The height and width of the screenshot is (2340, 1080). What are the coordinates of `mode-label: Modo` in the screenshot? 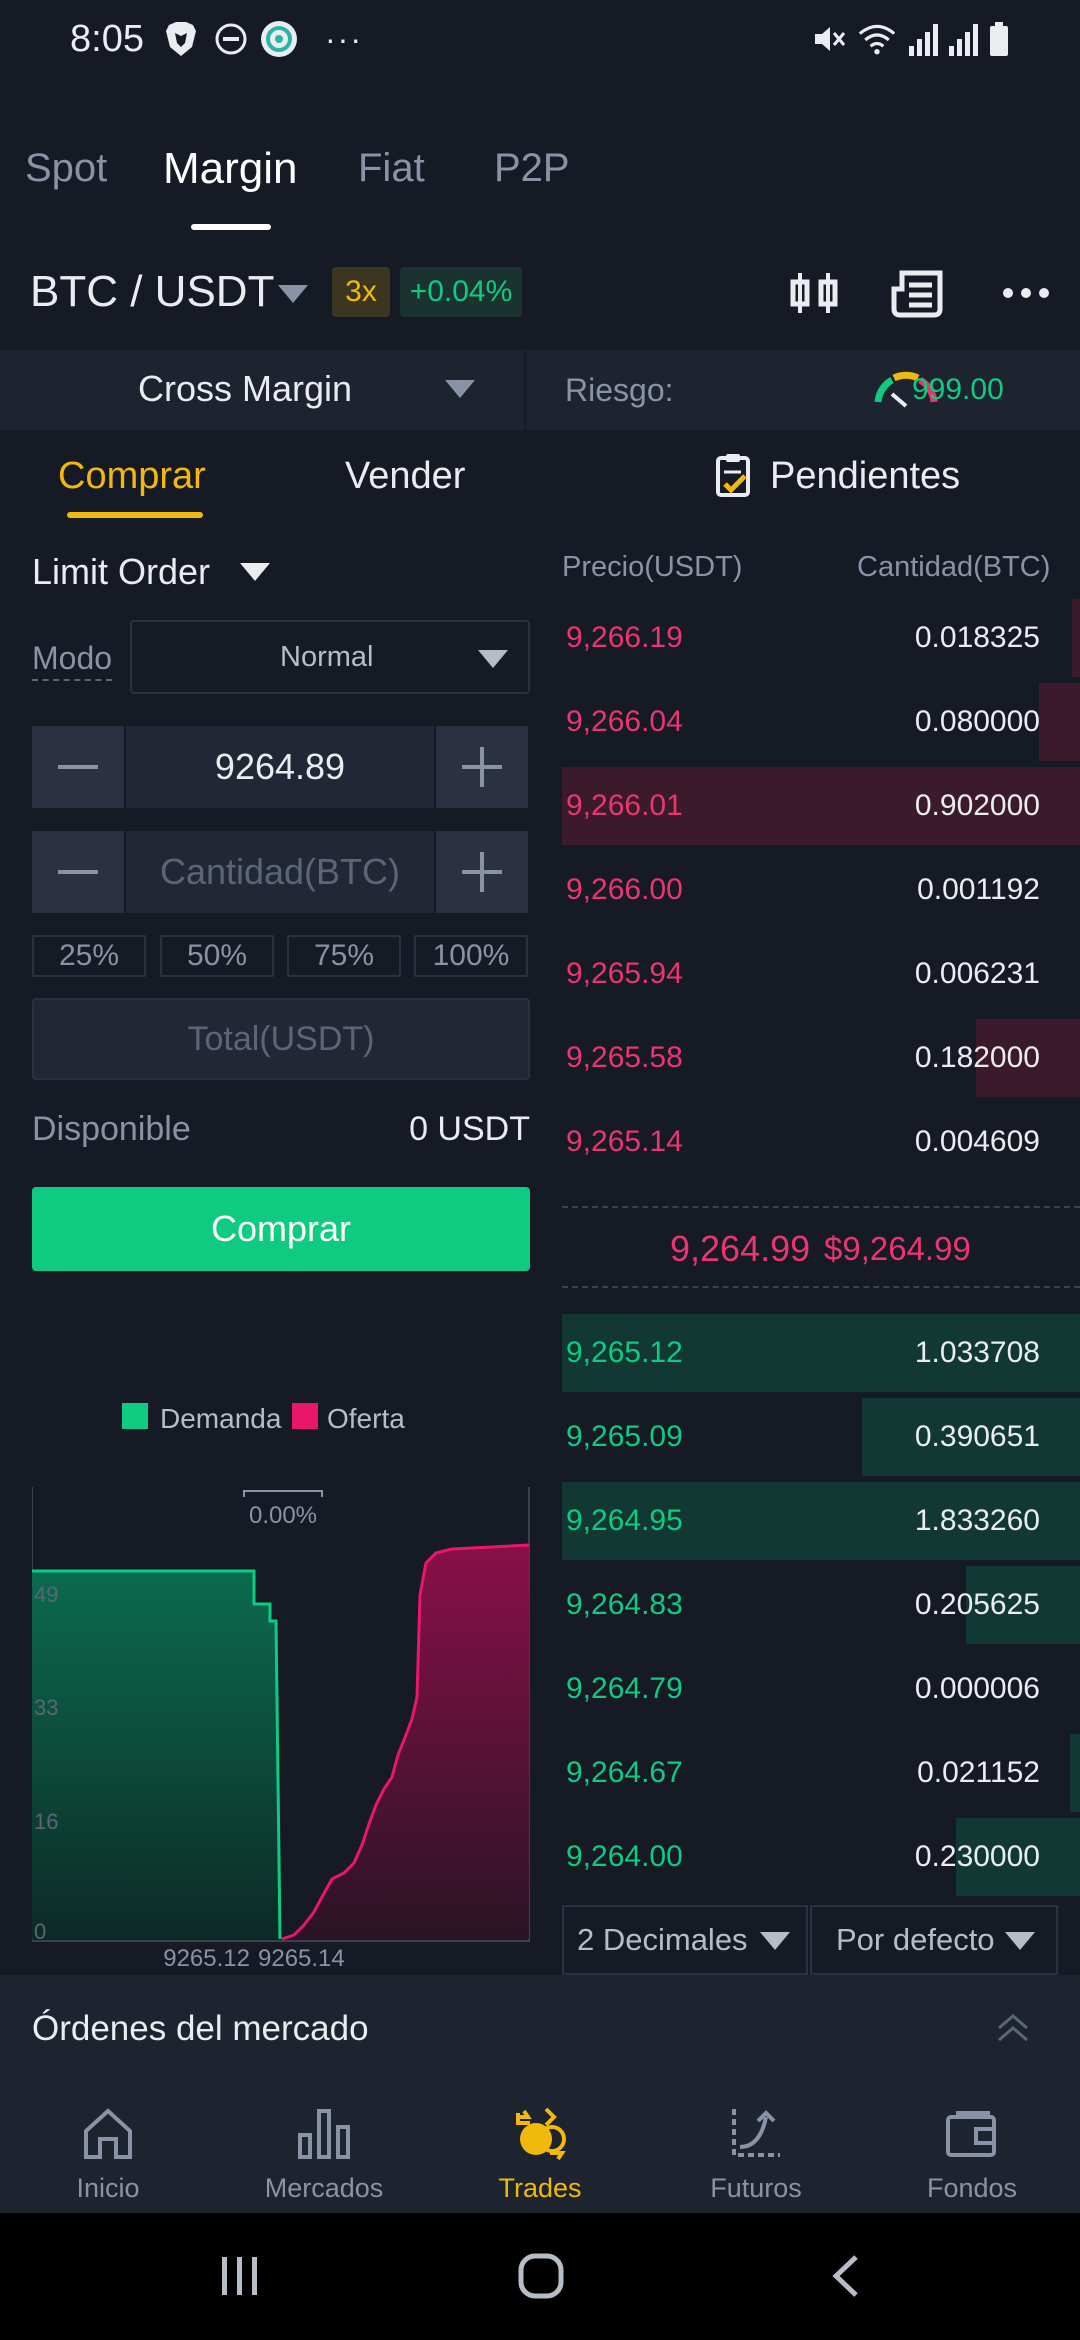 It's located at (72, 660).